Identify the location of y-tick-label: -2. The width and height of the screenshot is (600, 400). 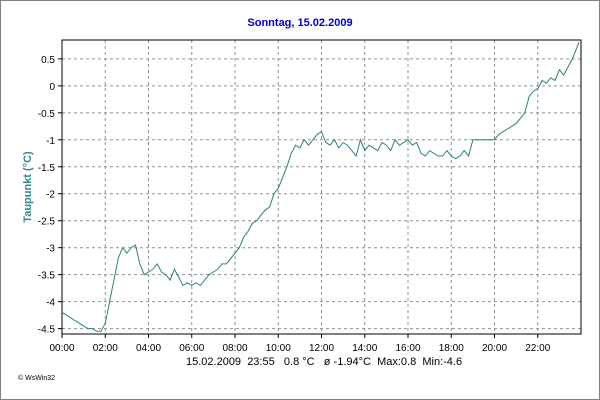
(50, 195).